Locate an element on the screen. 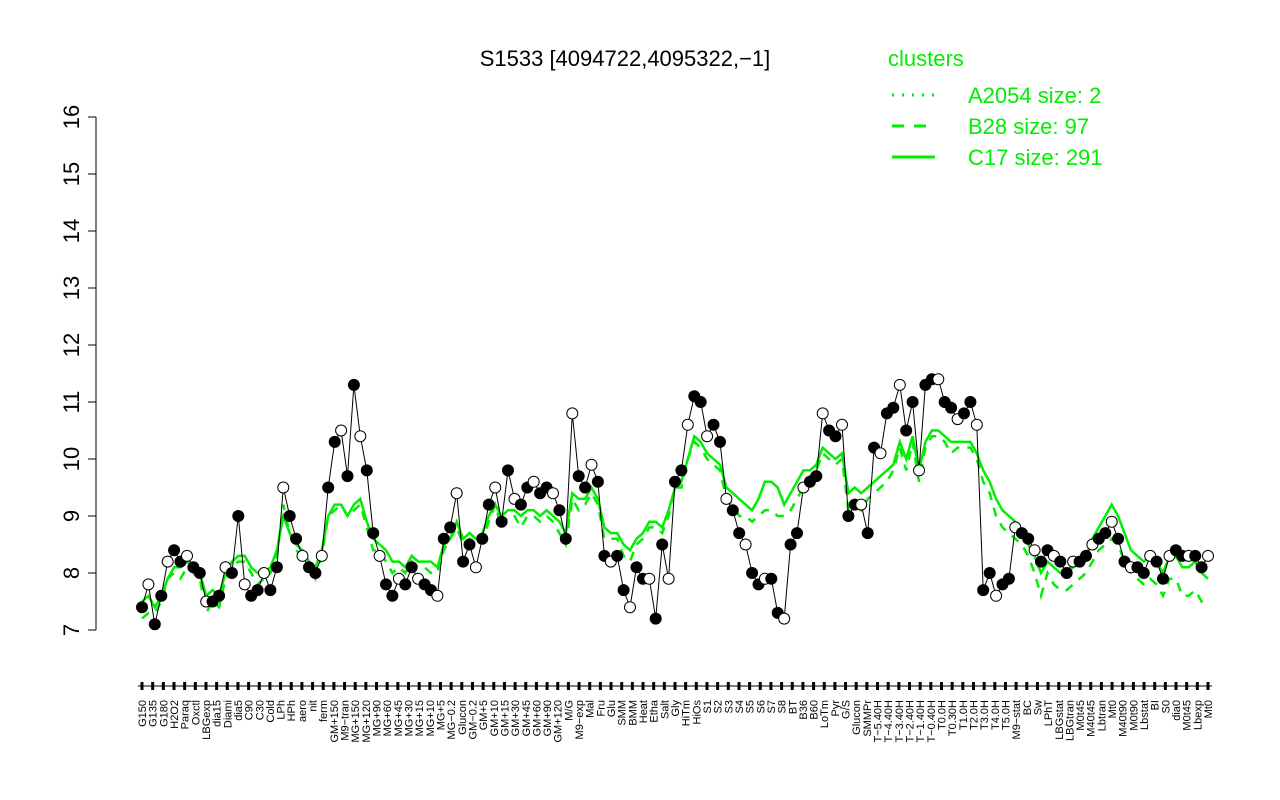 Image resolution: width=1280 pixels, height=800 pixels. x-tick-label: MG−0.2 is located at coordinates (452, 719).